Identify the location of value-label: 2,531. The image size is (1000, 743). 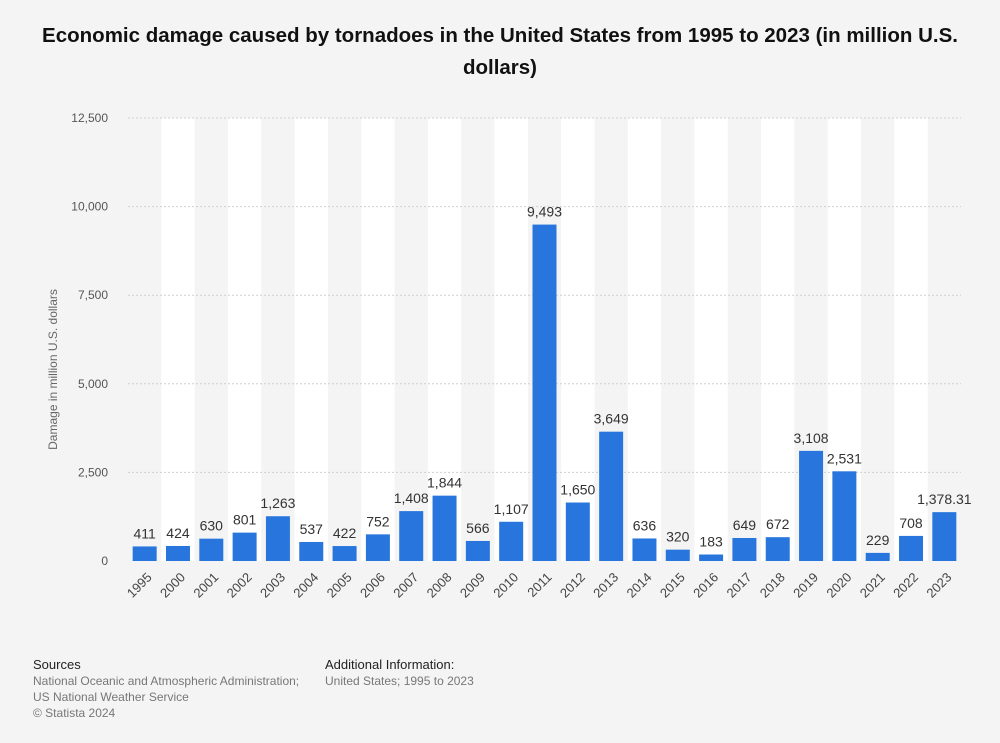
(844, 458).